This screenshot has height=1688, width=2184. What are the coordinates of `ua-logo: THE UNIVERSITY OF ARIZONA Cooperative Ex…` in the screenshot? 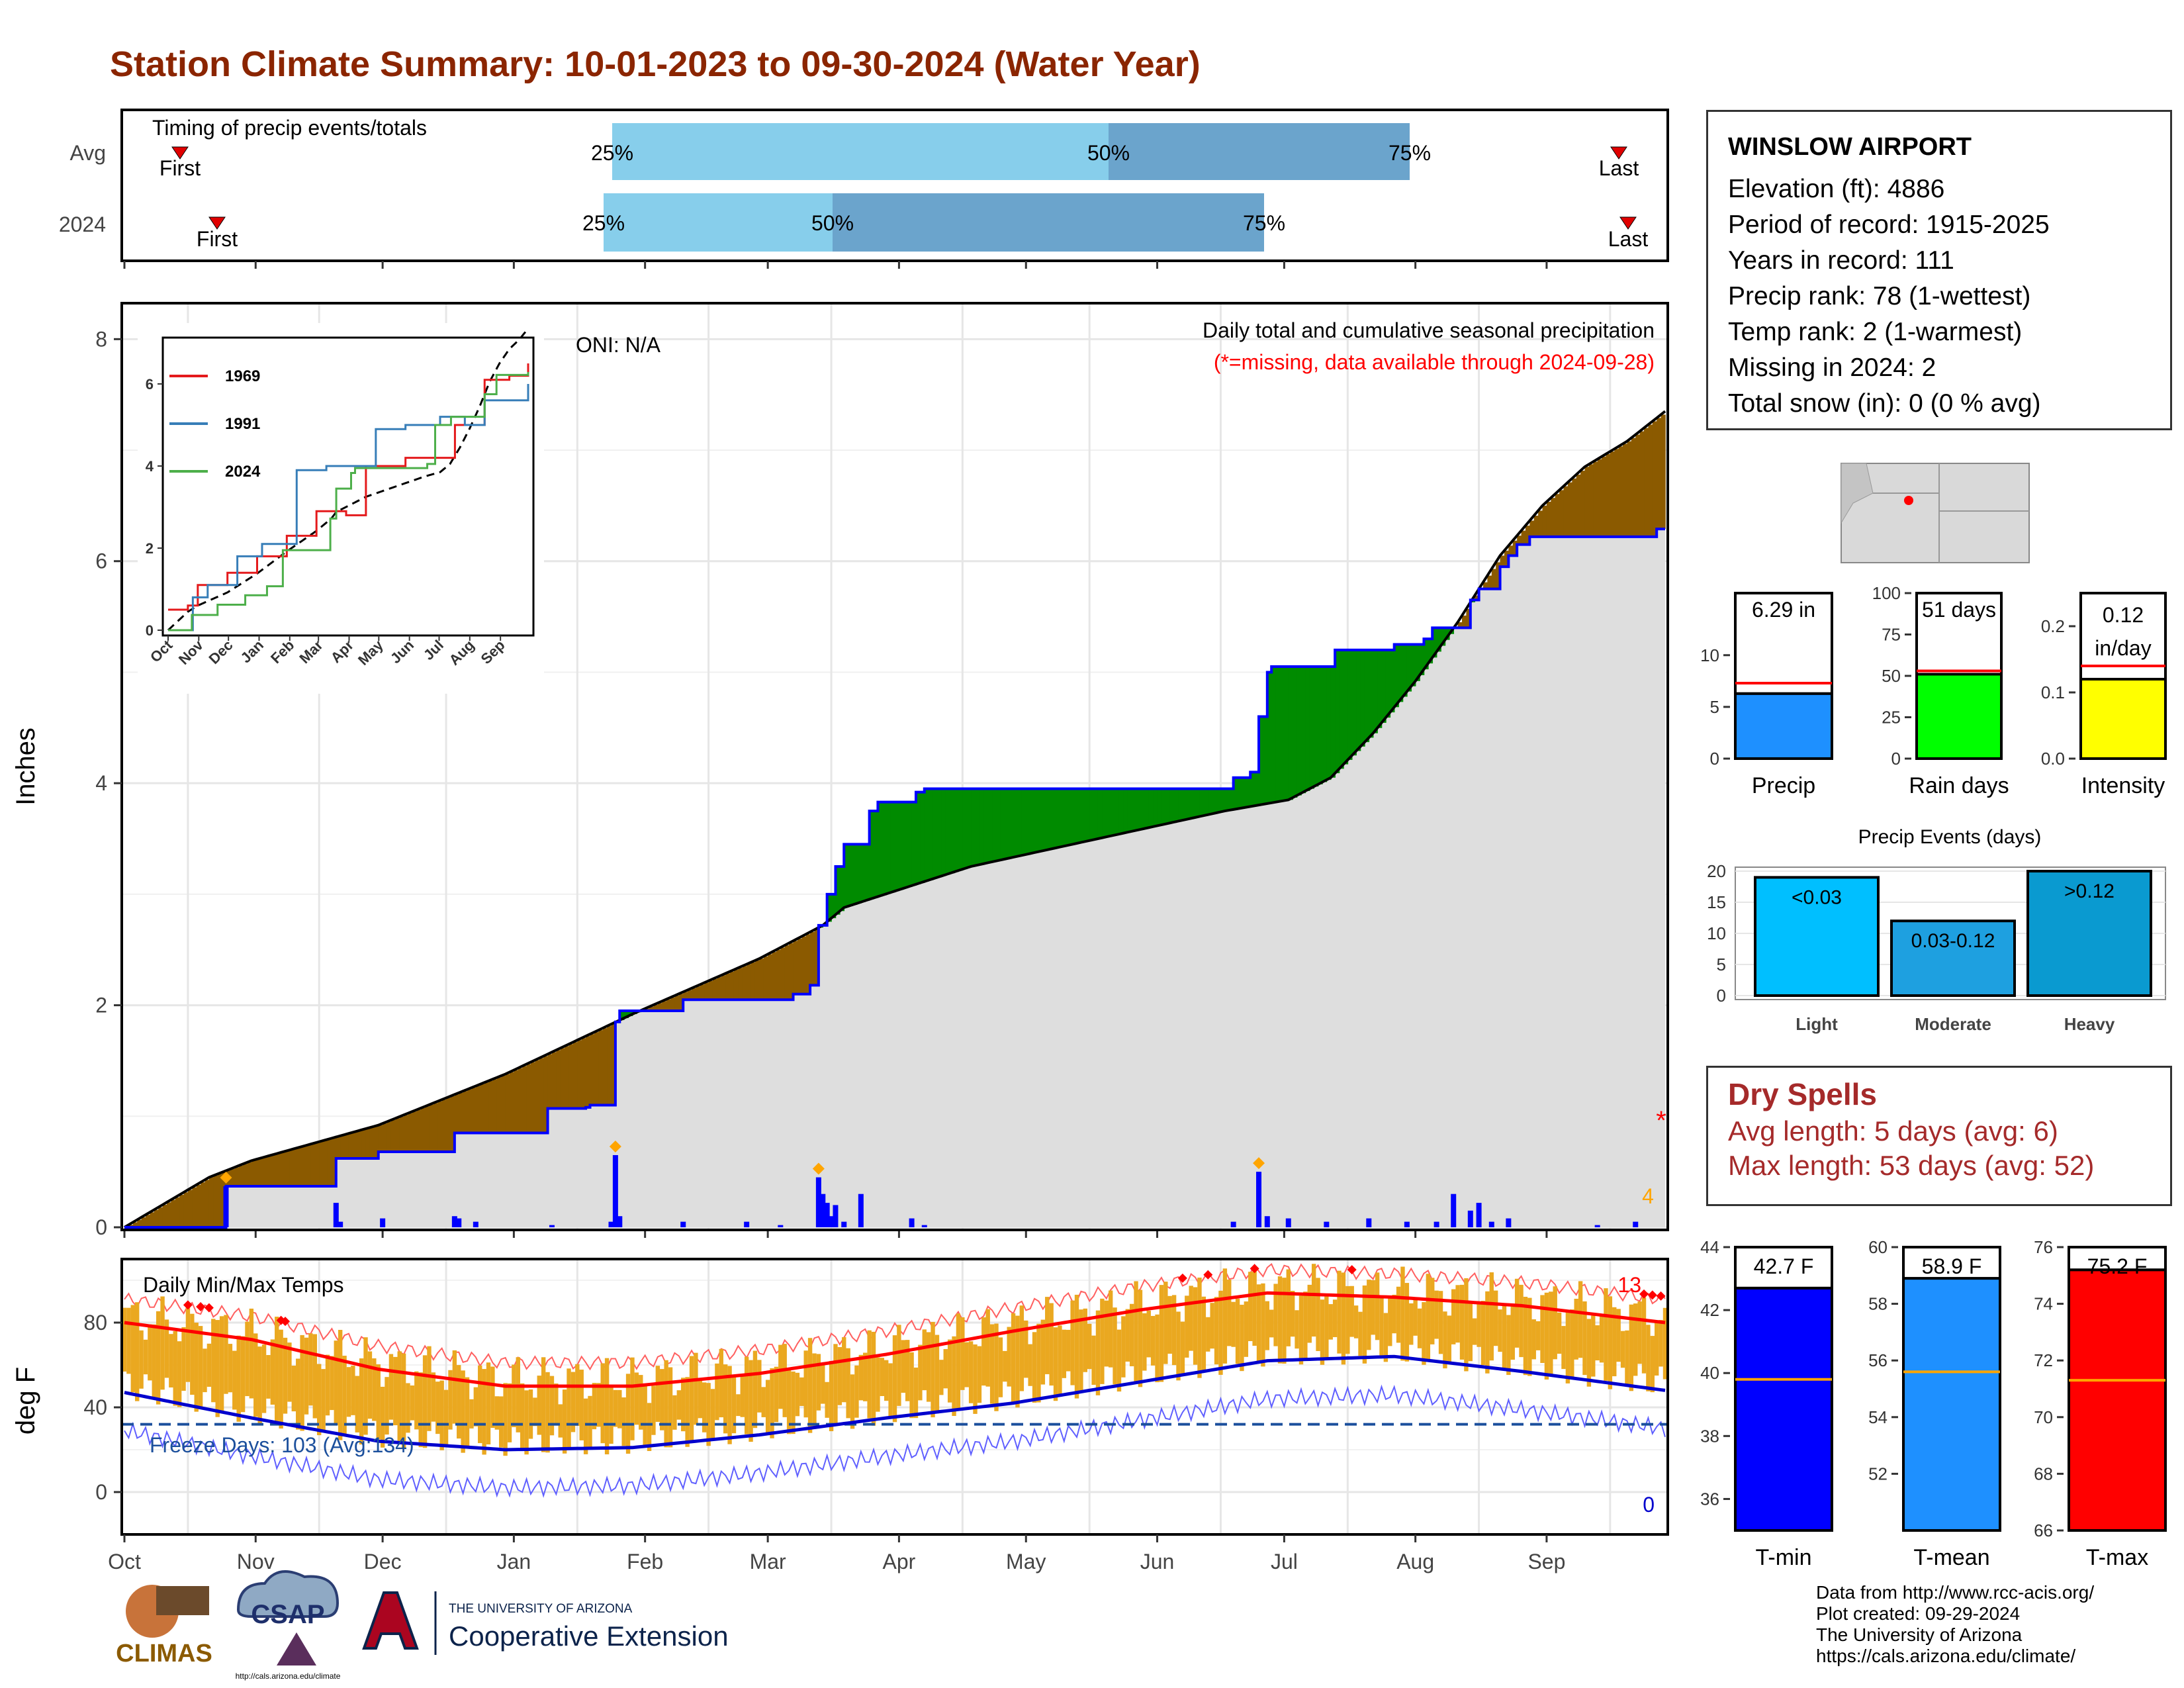 It's located at (545, 1623).